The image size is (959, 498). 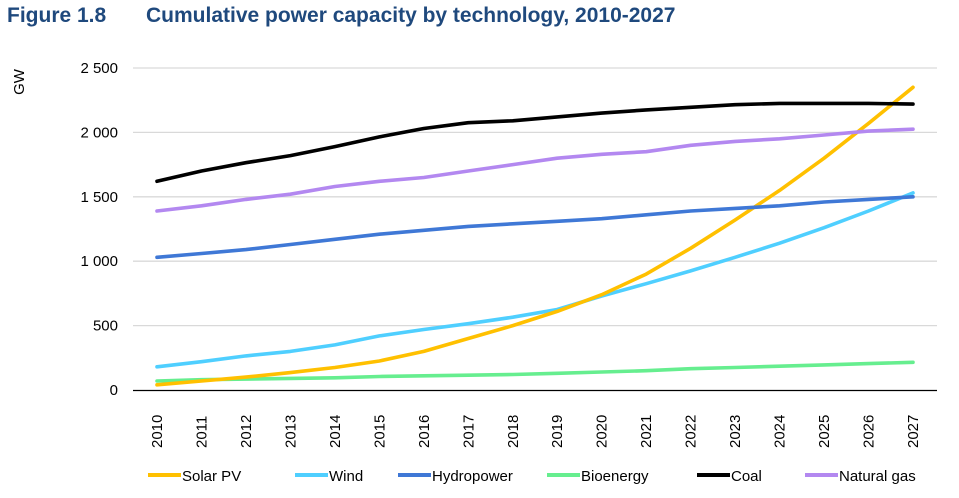 I want to click on legend-item-coal: Coal, so click(x=729, y=476).